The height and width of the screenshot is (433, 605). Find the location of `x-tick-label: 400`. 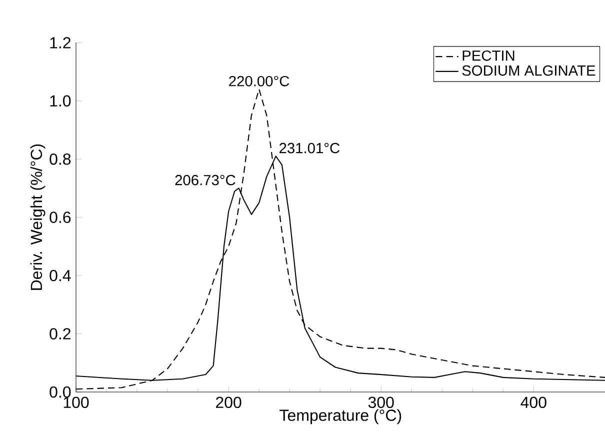

x-tick-label: 400 is located at coordinates (533, 402).